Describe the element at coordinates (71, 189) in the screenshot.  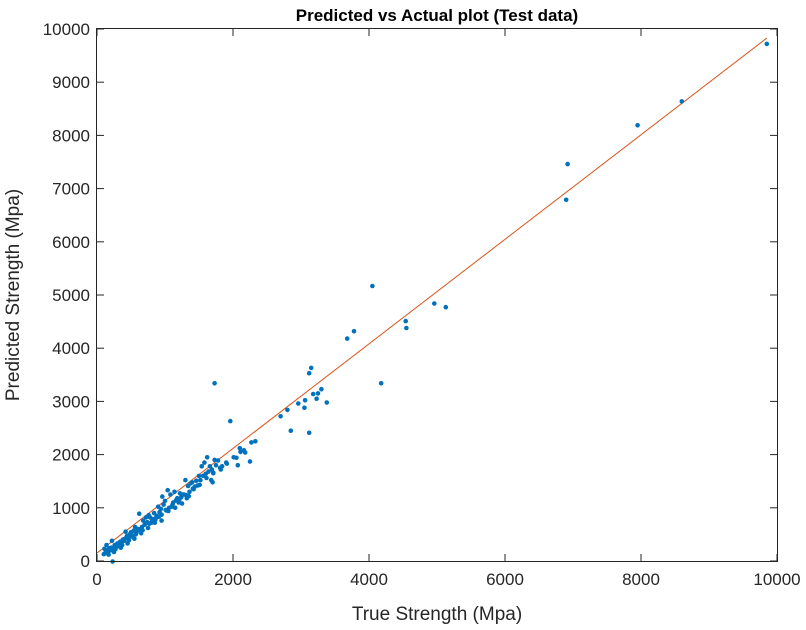
I see `y-tick-label: 7000` at that location.